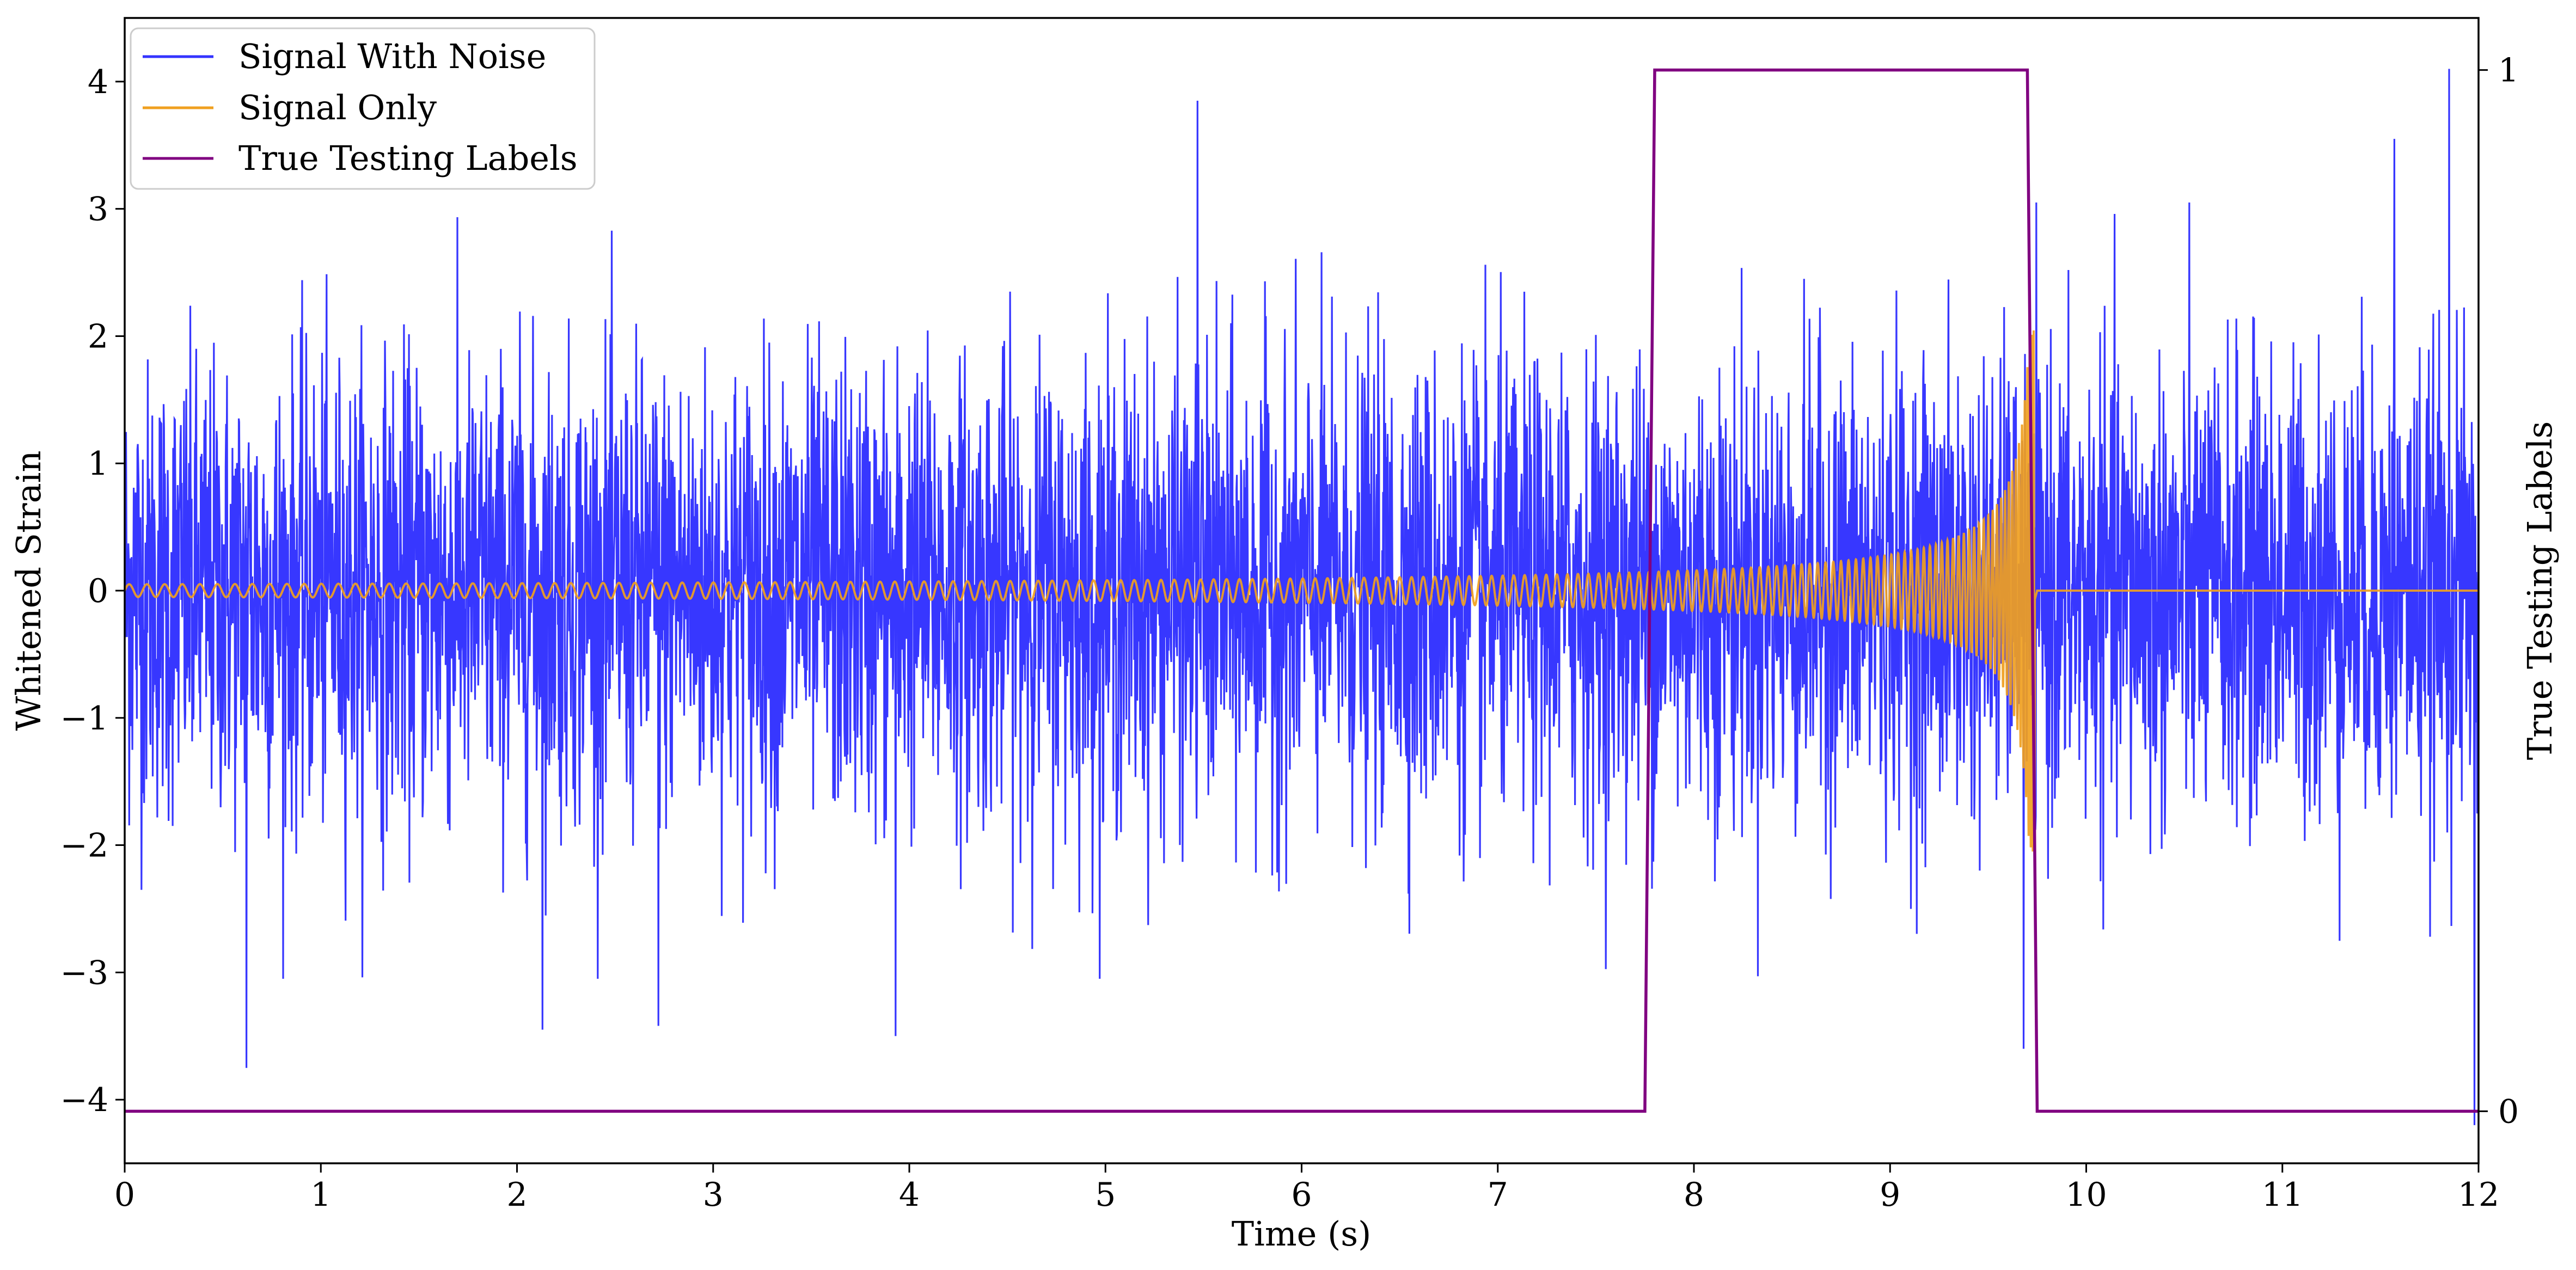 This screenshot has width=2576, height=1270. I want to click on y-tick-label: 1, so click(98, 464).